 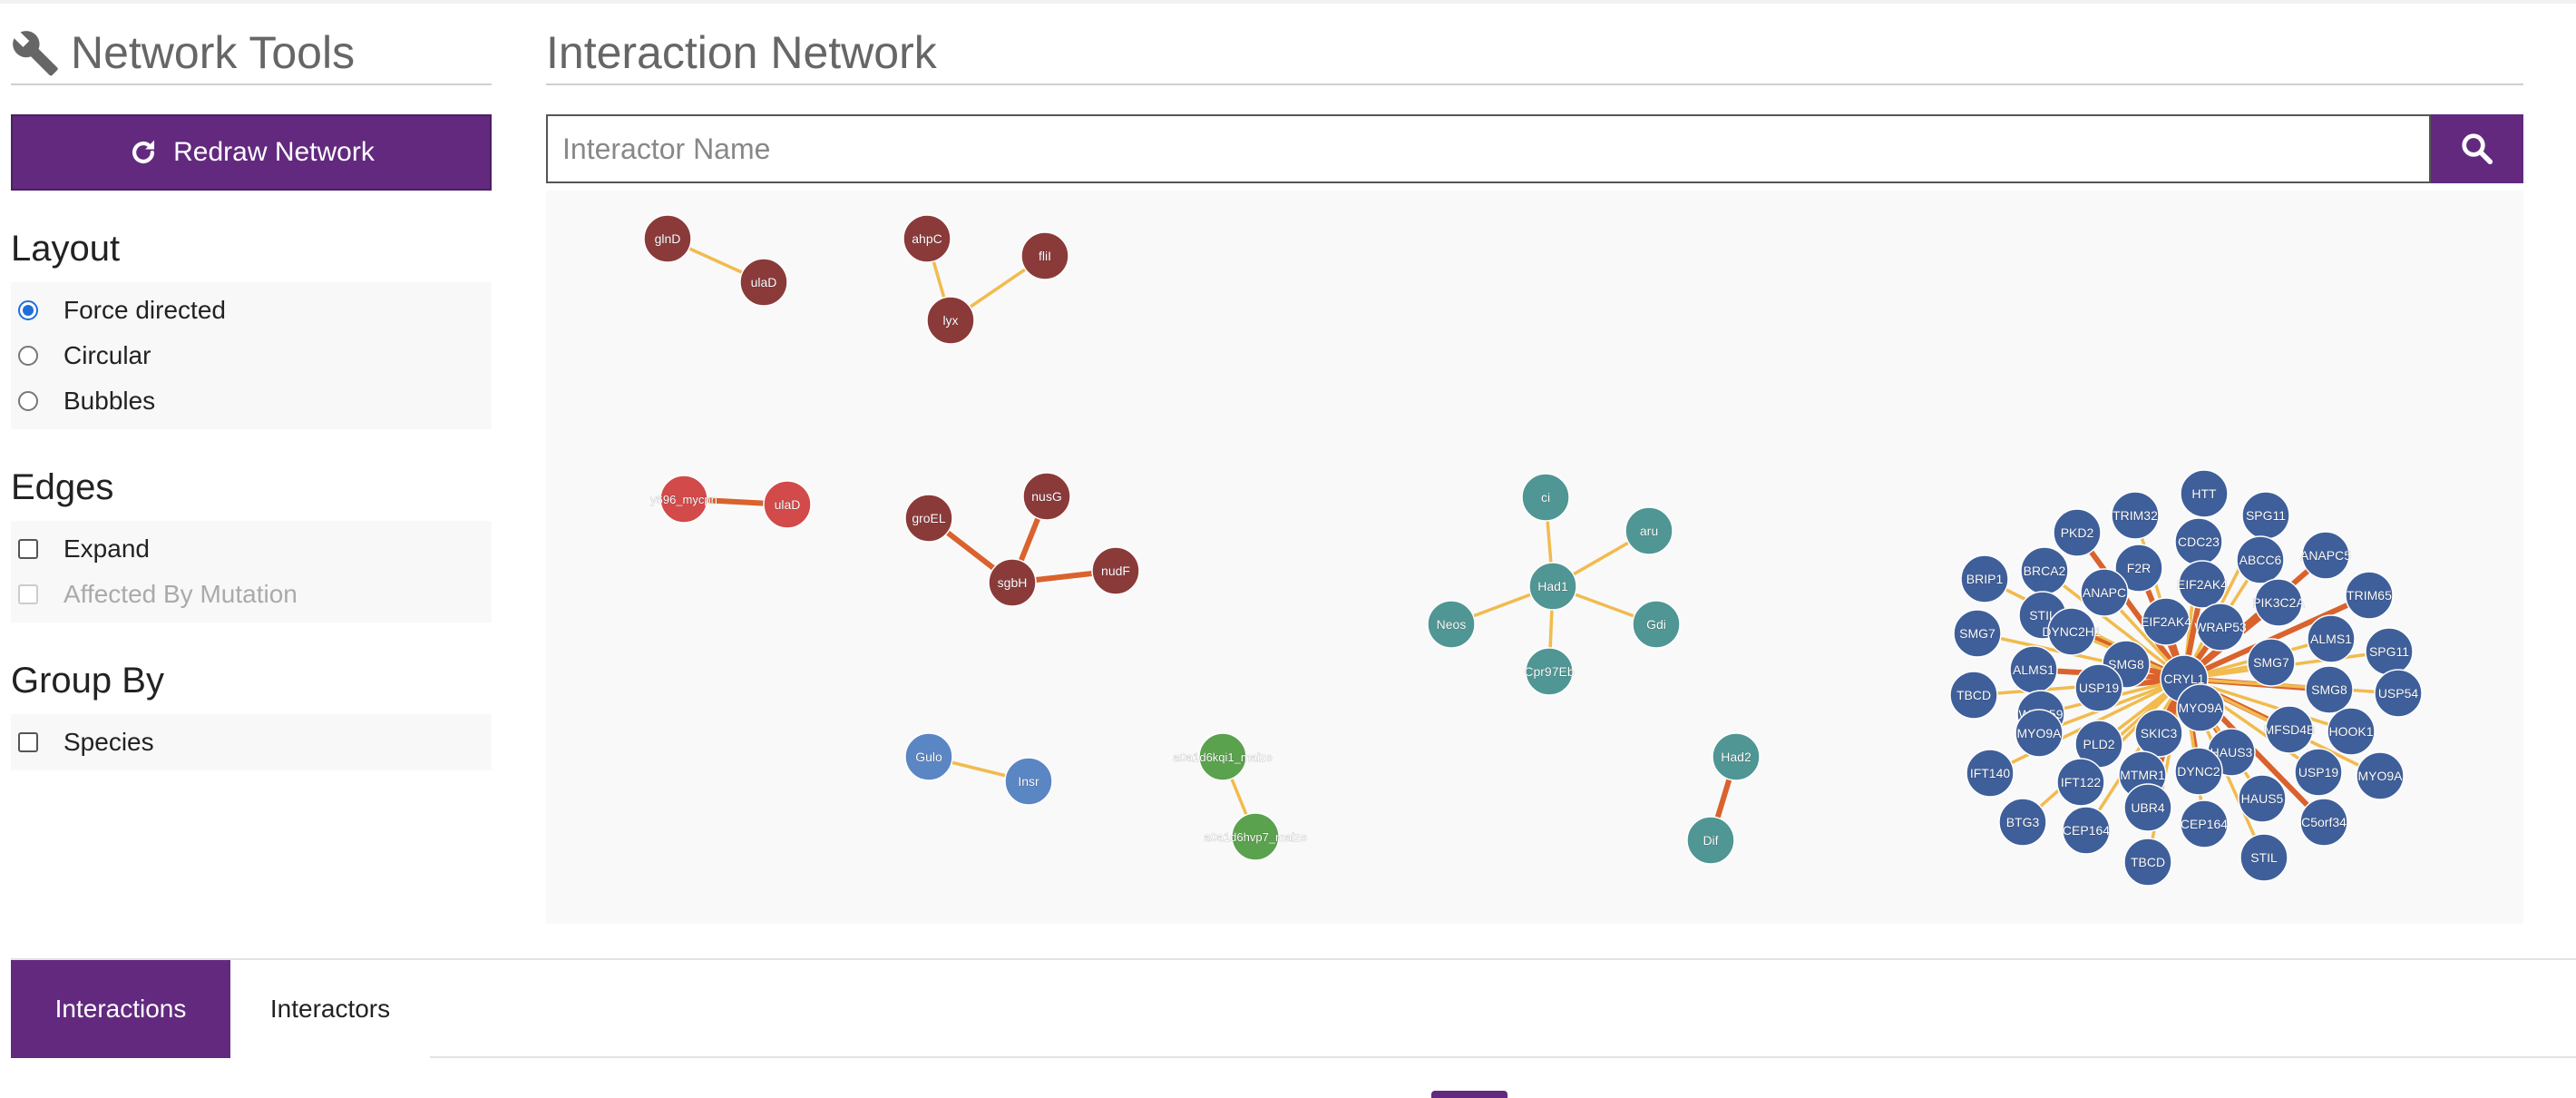 What do you see at coordinates (928, 518) in the screenshot?
I see `network-node: groEL` at bounding box center [928, 518].